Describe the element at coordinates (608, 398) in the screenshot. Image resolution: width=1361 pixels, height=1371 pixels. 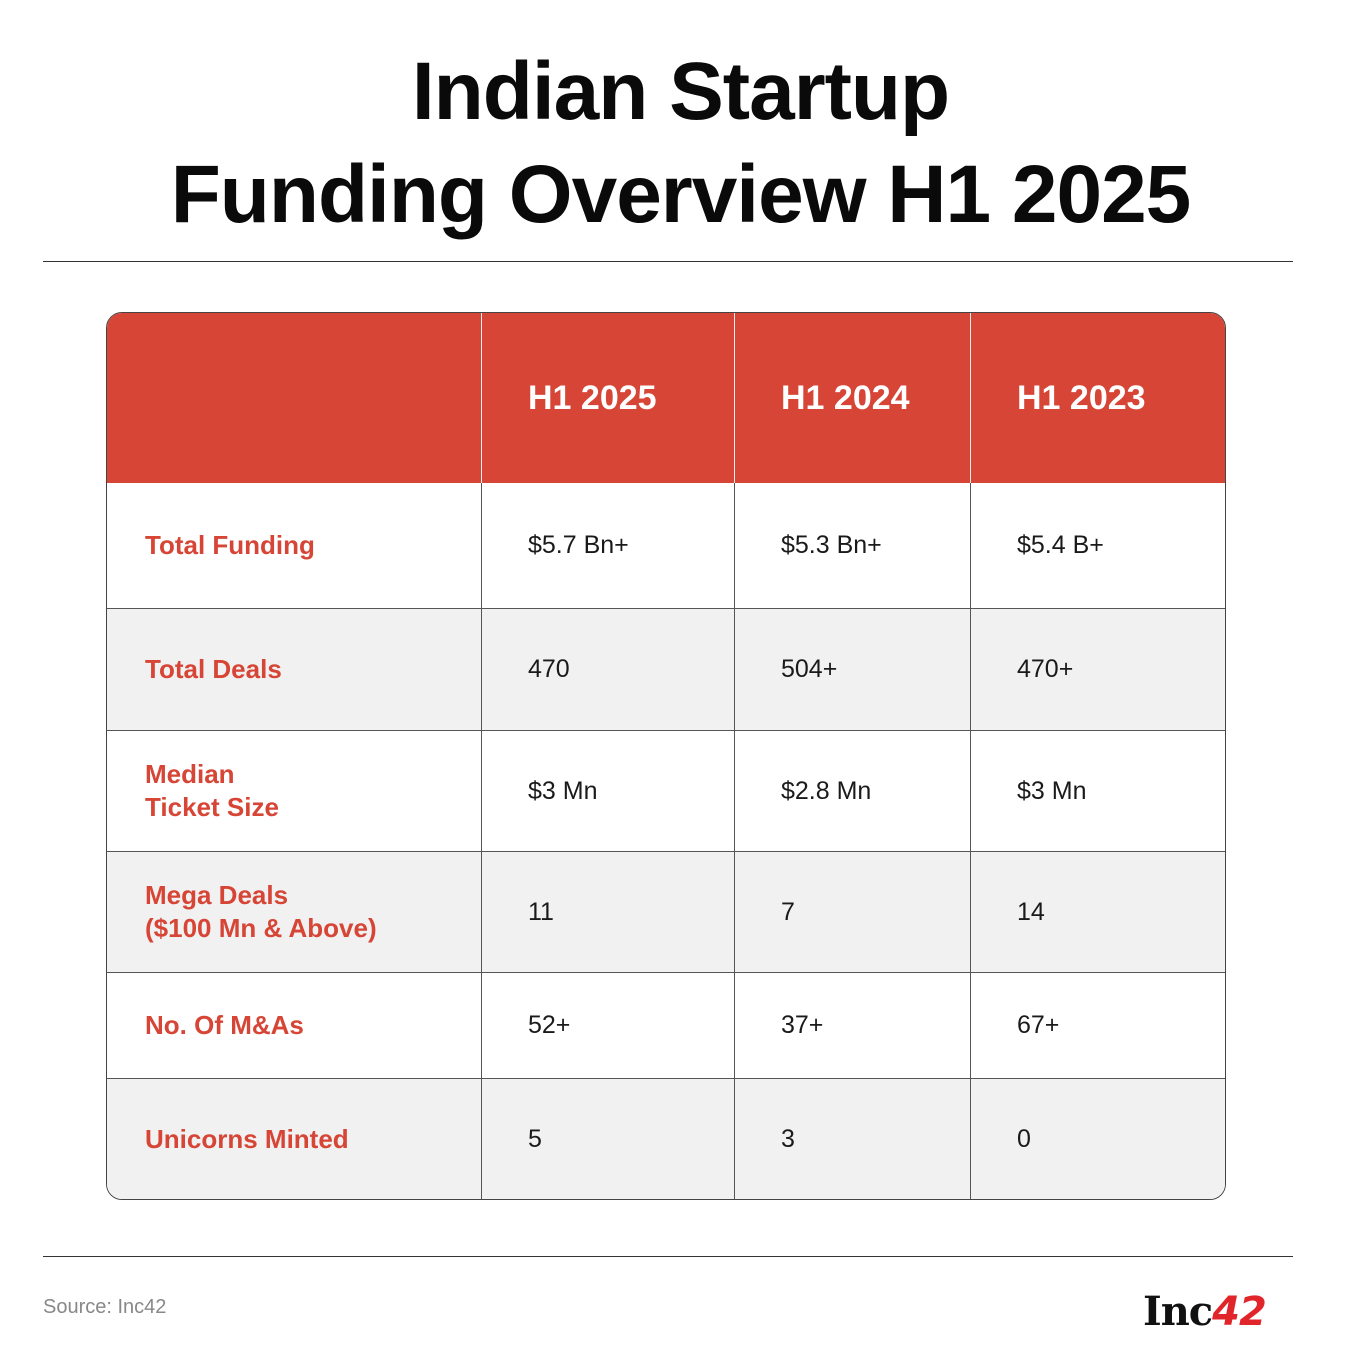
I see `header-cell: H1 2025` at that location.